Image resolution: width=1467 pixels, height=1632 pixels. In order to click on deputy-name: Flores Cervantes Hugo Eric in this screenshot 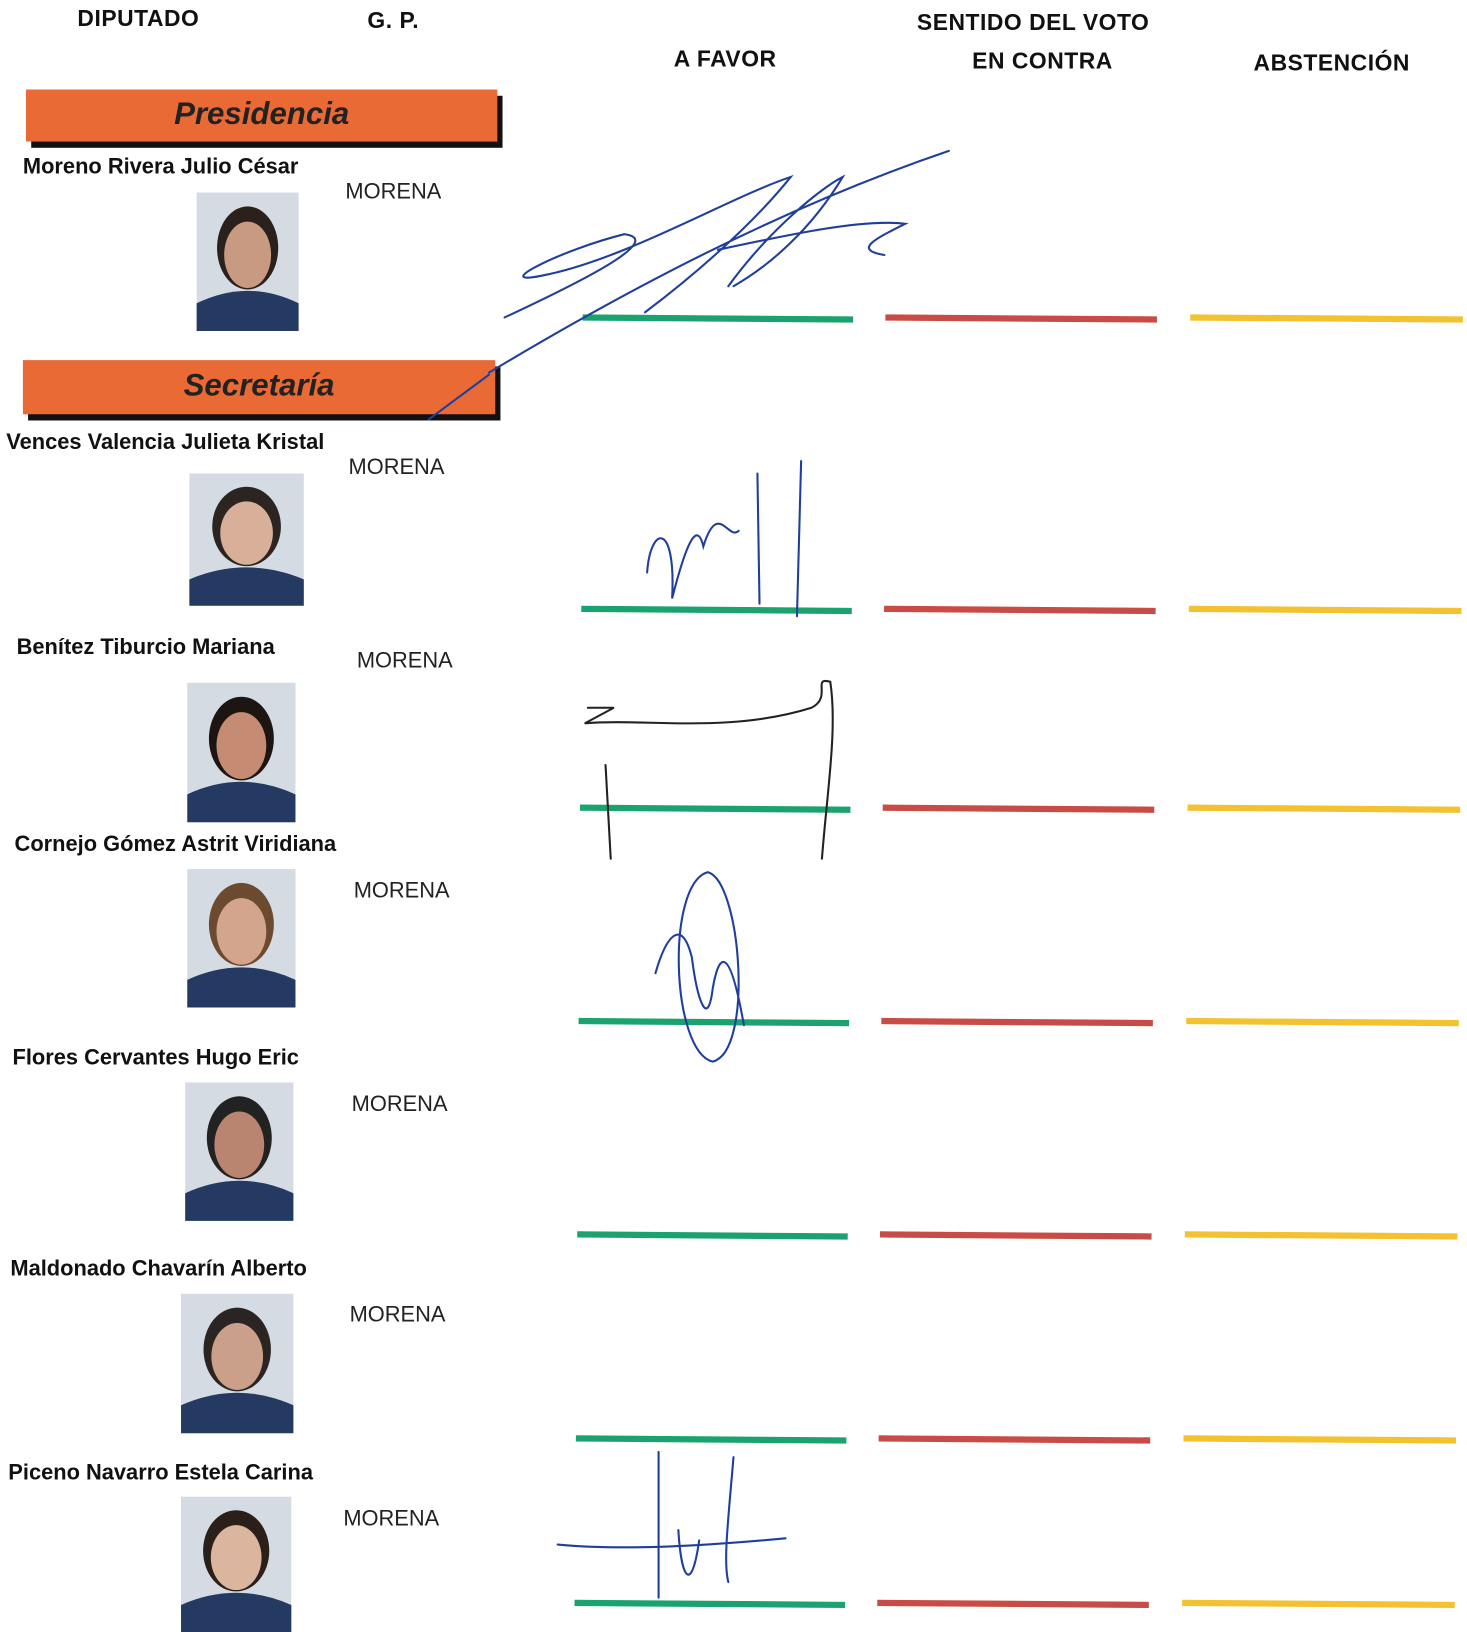, I will do `click(155, 1056)`.